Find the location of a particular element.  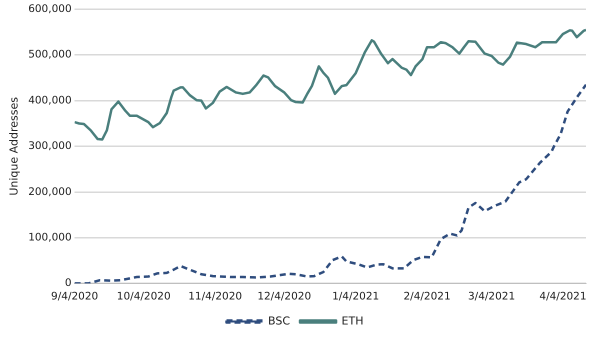

legend-label: ETH is located at coordinates (353, 321).